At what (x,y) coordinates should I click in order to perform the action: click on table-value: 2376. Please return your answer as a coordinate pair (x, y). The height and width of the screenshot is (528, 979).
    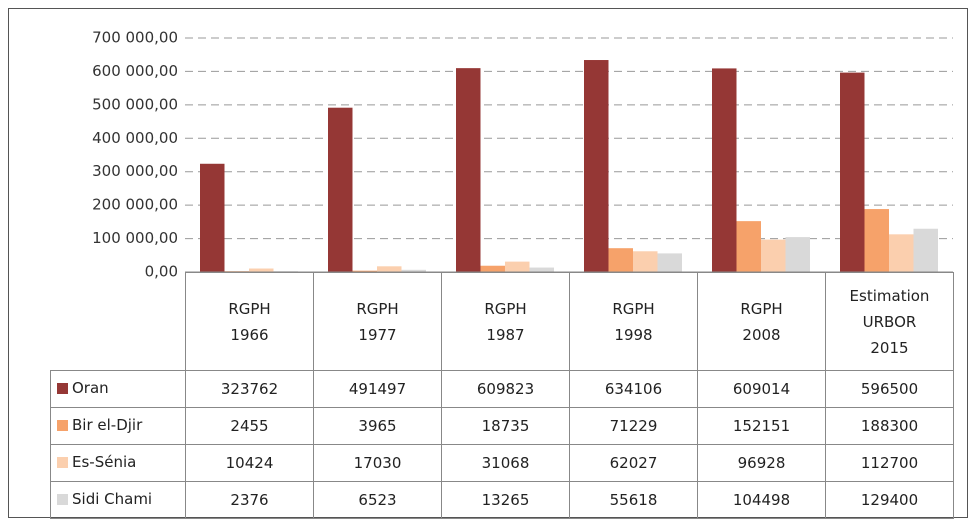
    Looking at the image, I should click on (249, 500).